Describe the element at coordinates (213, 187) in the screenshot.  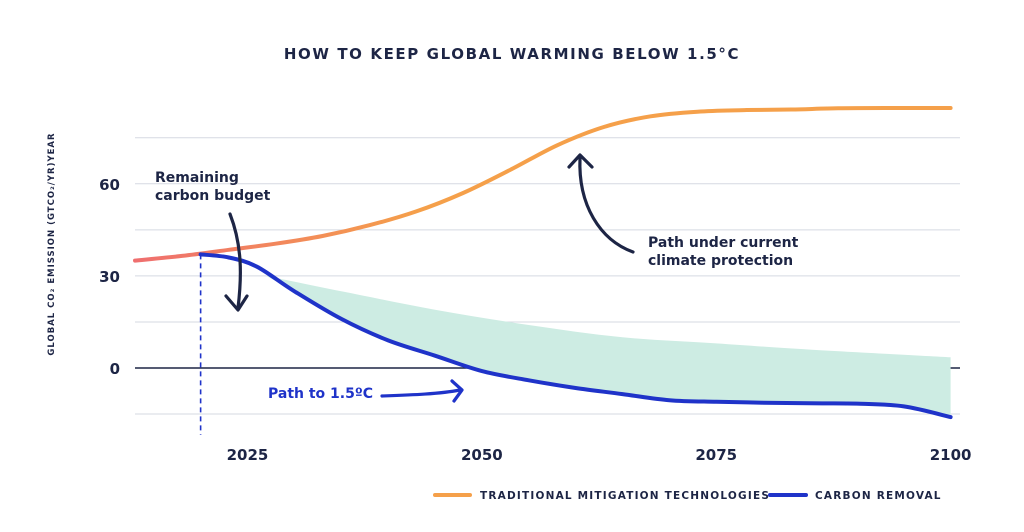
I see `annotation-remaining-budget: Remaining carbon budget` at that location.